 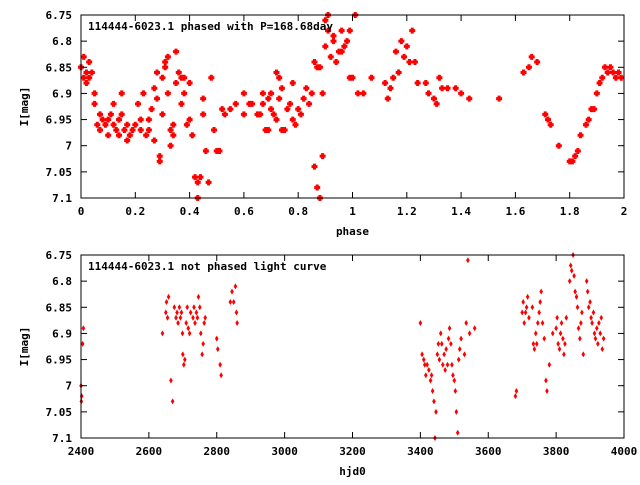 What do you see at coordinates (59, 67) in the screenshot?
I see `phased-y-tick-label: 6.85` at bounding box center [59, 67].